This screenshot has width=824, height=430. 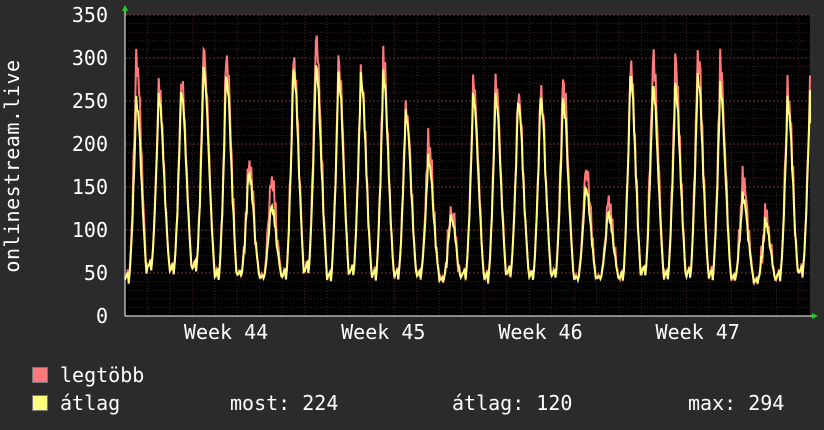 What do you see at coordinates (422, 403) in the screenshot?
I see `legend-item-avg: átlag most: 224 átlag: 120 max: 294` at bounding box center [422, 403].